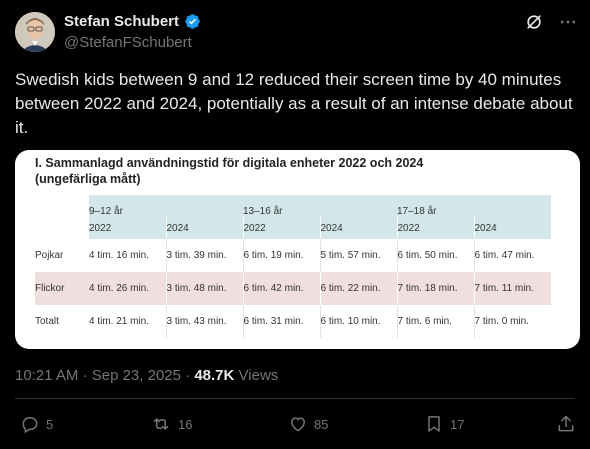  Describe the element at coordinates (358, 255) in the screenshot. I see `table-cell: 5 tim. 57 min.` at that location.